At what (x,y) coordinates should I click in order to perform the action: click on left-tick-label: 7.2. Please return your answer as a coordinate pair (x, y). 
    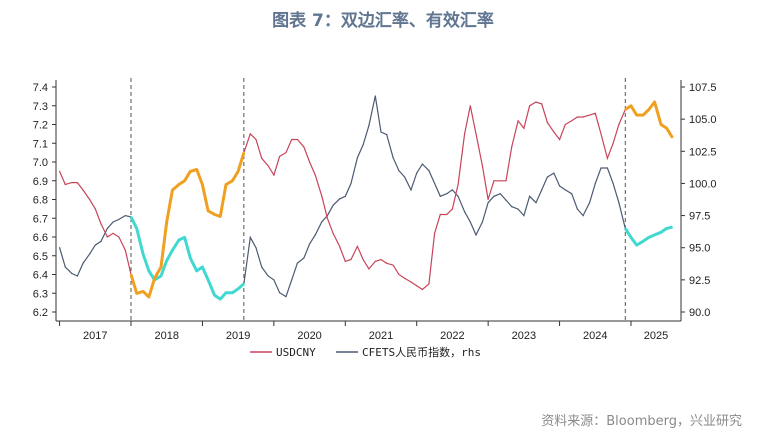
    Looking at the image, I should click on (40, 126).